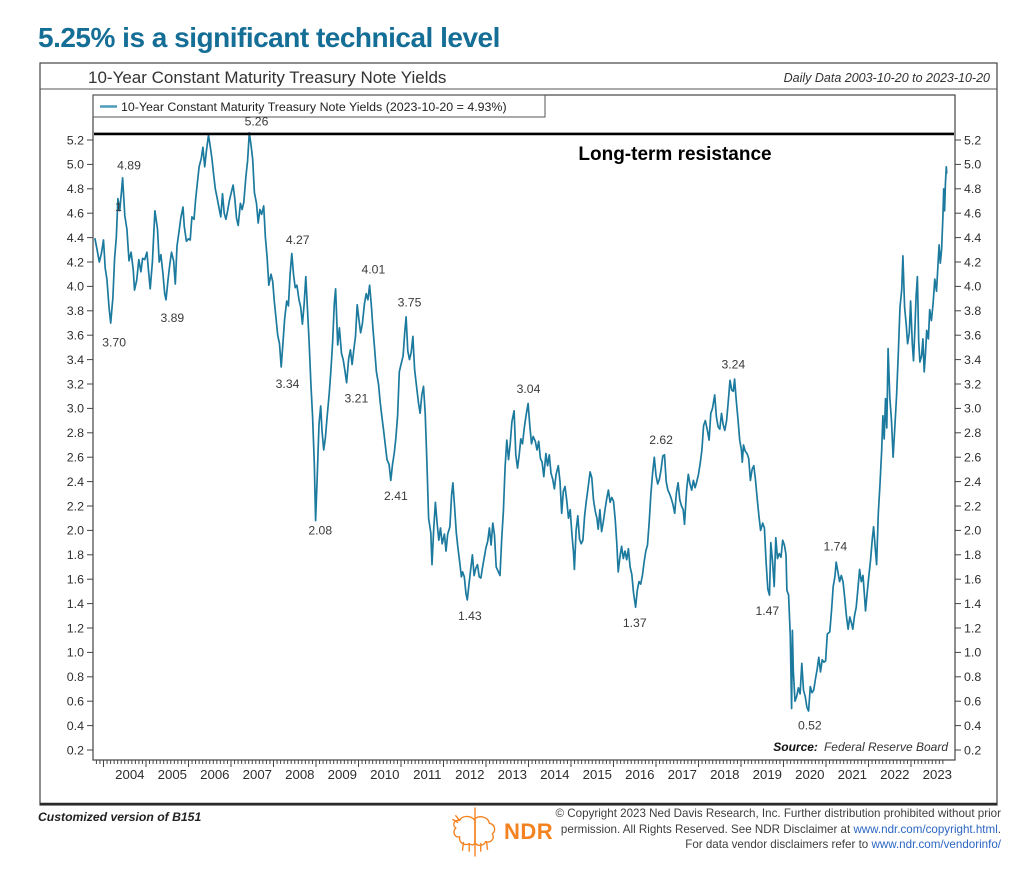  I want to click on y-tick-label-left: 3.0, so click(75, 409).